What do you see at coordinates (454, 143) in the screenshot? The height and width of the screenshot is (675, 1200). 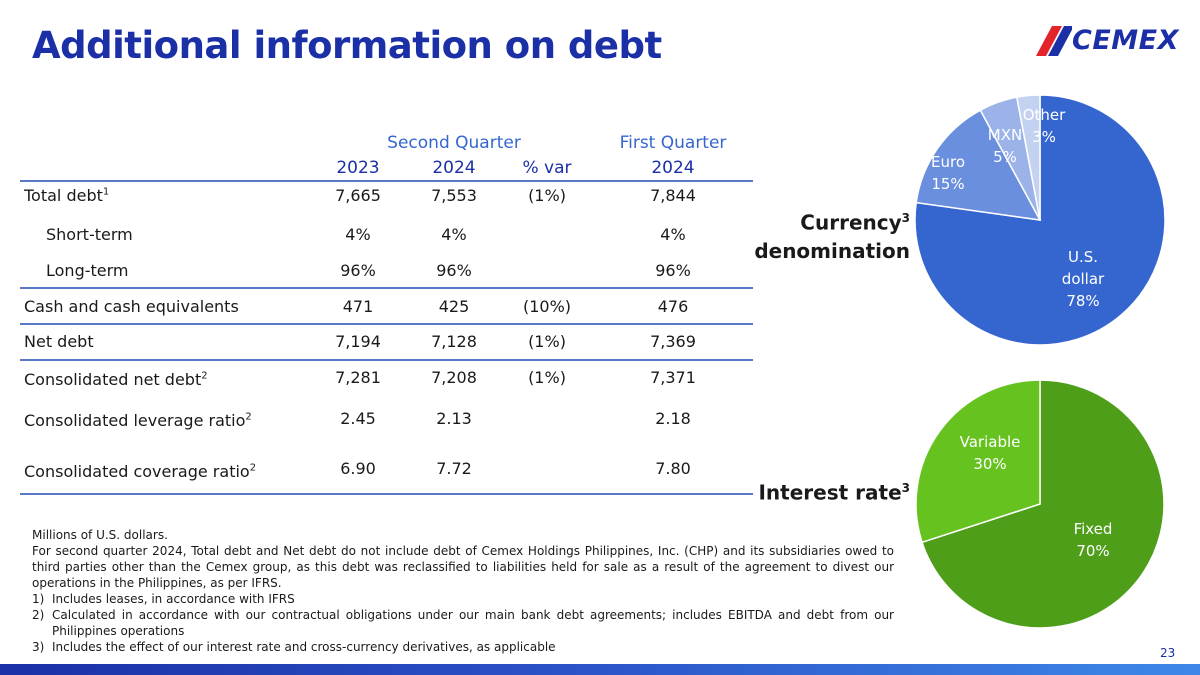 I see `group-header-second-quarter: Second Quarter` at bounding box center [454, 143].